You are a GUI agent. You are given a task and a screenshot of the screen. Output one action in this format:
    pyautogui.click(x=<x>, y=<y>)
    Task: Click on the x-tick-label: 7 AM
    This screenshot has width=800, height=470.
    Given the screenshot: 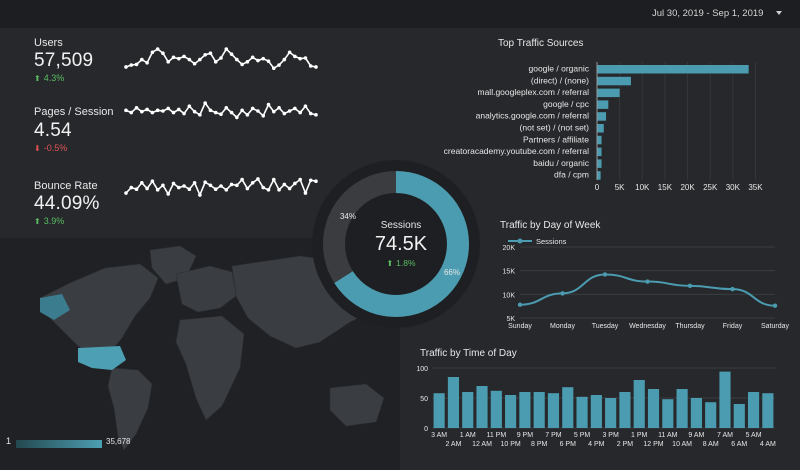 What is the action you would take?
    pyautogui.click(x=725, y=435)
    